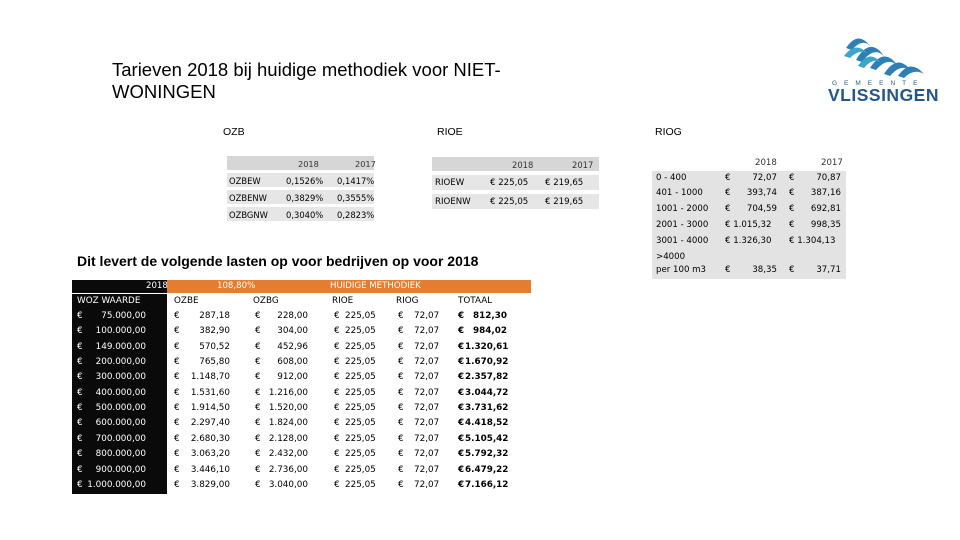 The height and width of the screenshot is (540, 960). Describe the element at coordinates (120, 469) in the screenshot. I see `woz-value: 900.000,00` at that location.